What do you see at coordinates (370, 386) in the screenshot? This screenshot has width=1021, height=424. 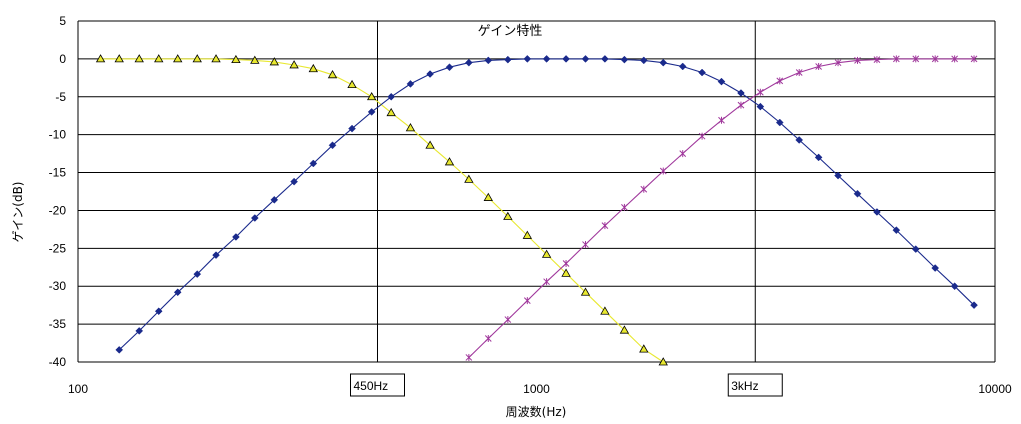 I see `annotation-label: 450Hz` at bounding box center [370, 386].